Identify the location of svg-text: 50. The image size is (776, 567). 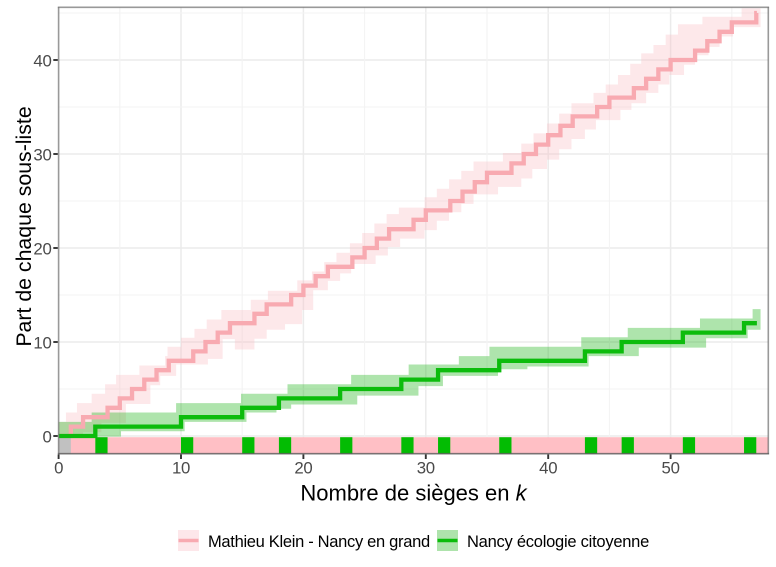
(671, 468).